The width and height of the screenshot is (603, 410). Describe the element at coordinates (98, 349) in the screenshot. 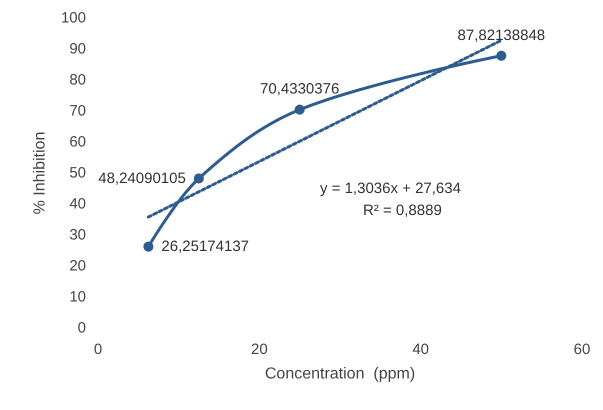

I see `x-tick-label: 0` at that location.